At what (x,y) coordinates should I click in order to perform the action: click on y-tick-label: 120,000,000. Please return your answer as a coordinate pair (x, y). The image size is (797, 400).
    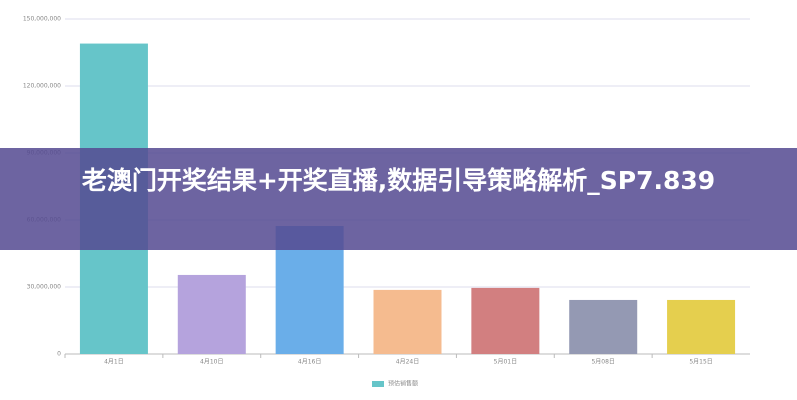
    Looking at the image, I should click on (42, 86).